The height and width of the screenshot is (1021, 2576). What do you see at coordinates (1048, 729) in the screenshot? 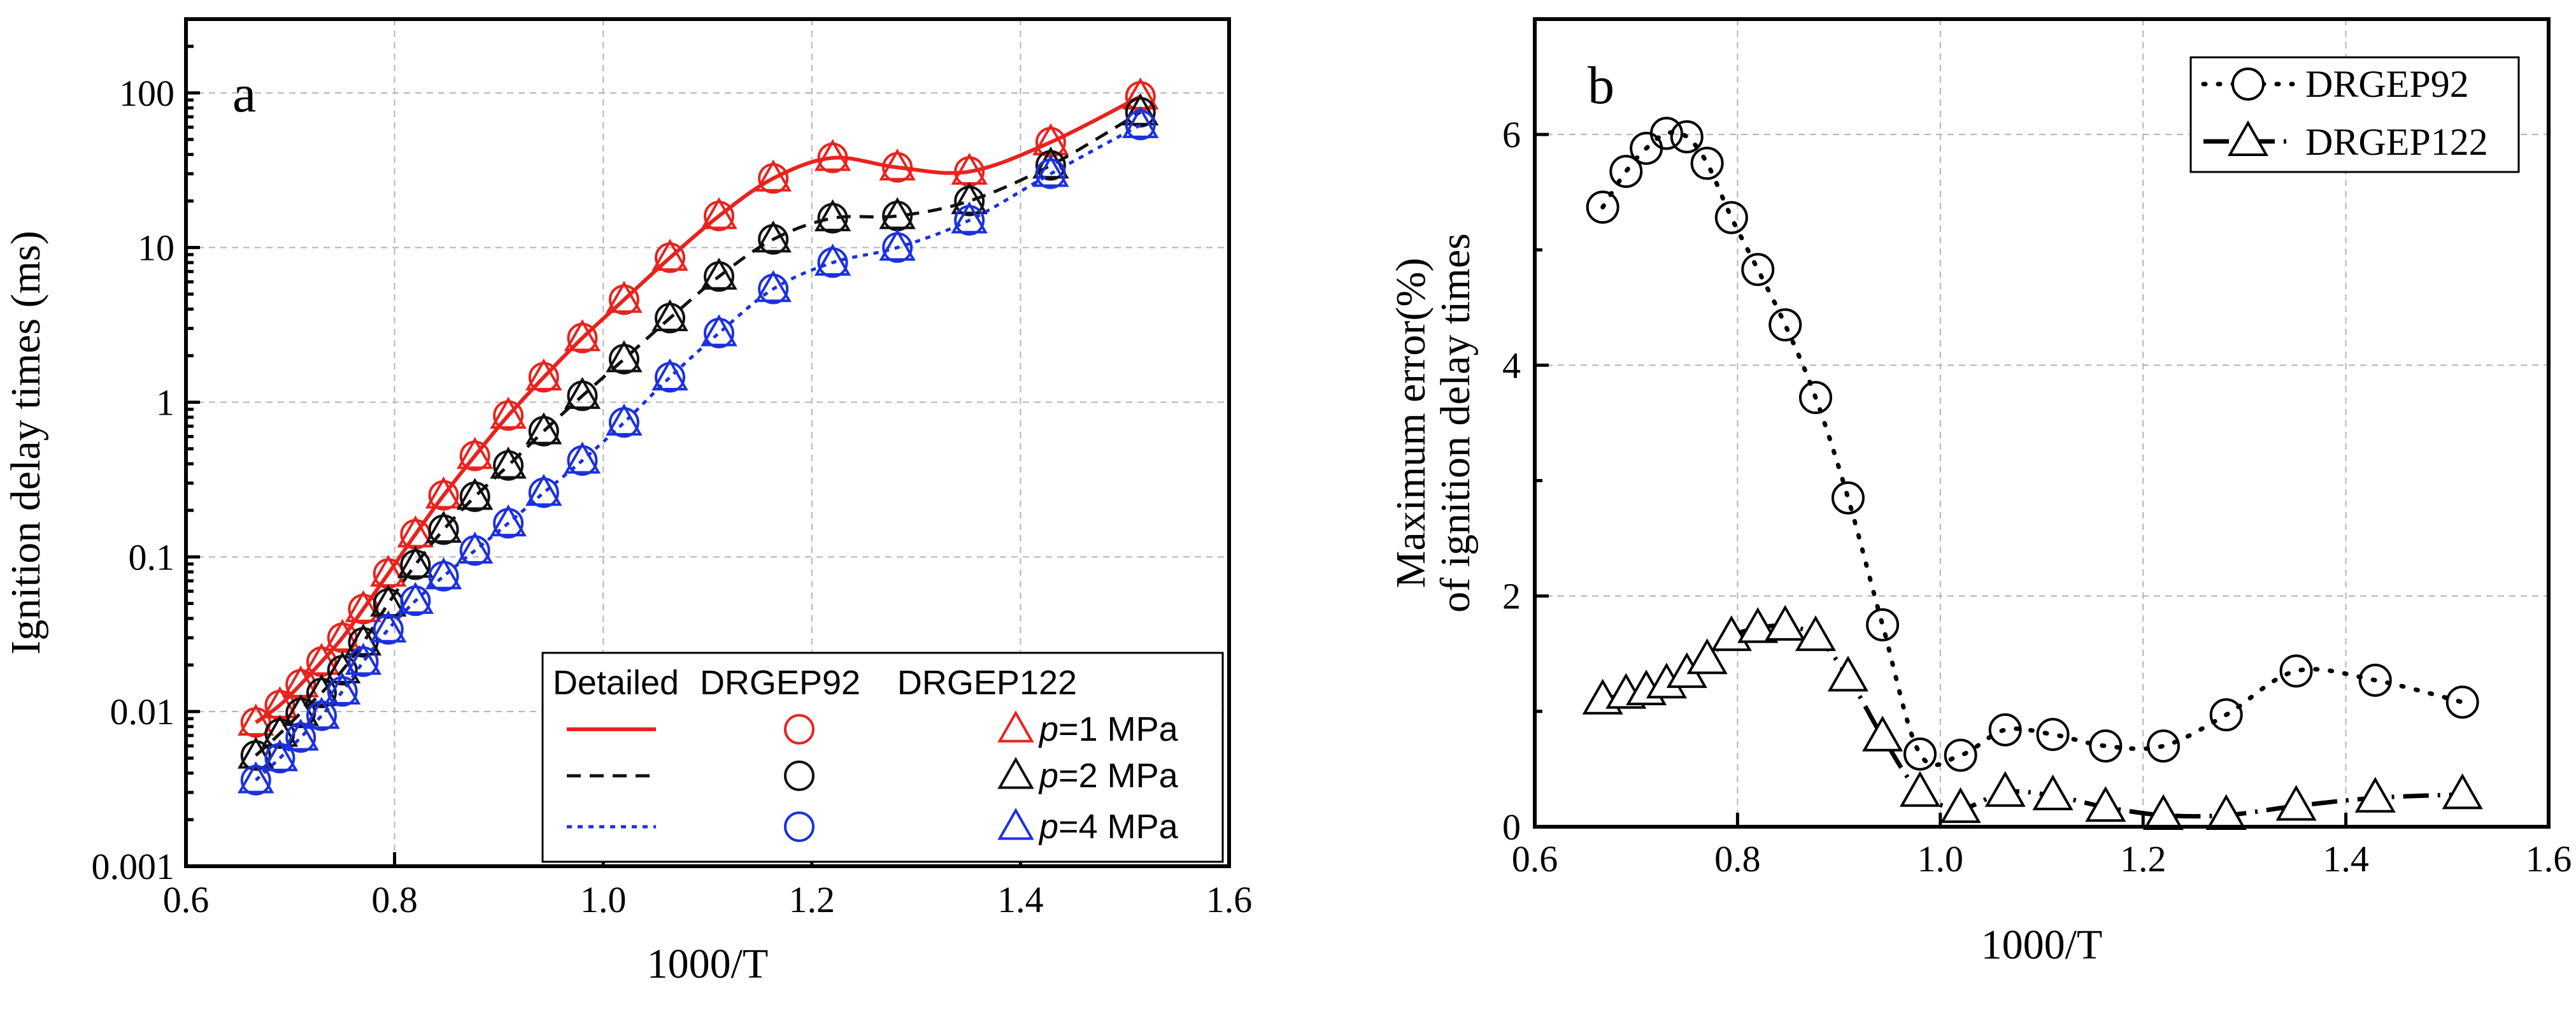
I see `a-legend-p-symbol: p` at bounding box center [1048, 729].